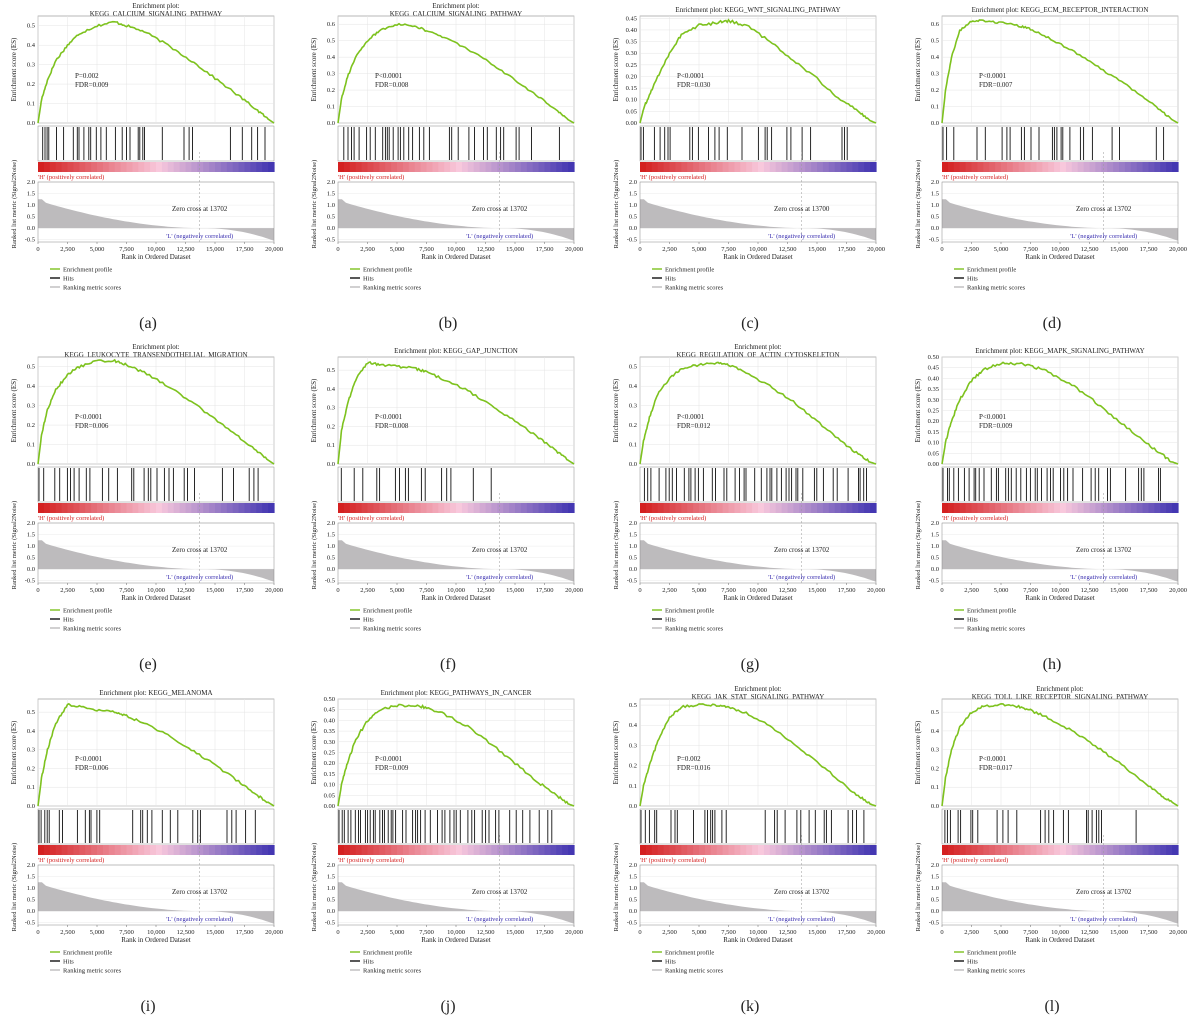 This screenshot has height=1026, width=1191. I want to click on x-tick-label: 10,000, so click(758, 249).